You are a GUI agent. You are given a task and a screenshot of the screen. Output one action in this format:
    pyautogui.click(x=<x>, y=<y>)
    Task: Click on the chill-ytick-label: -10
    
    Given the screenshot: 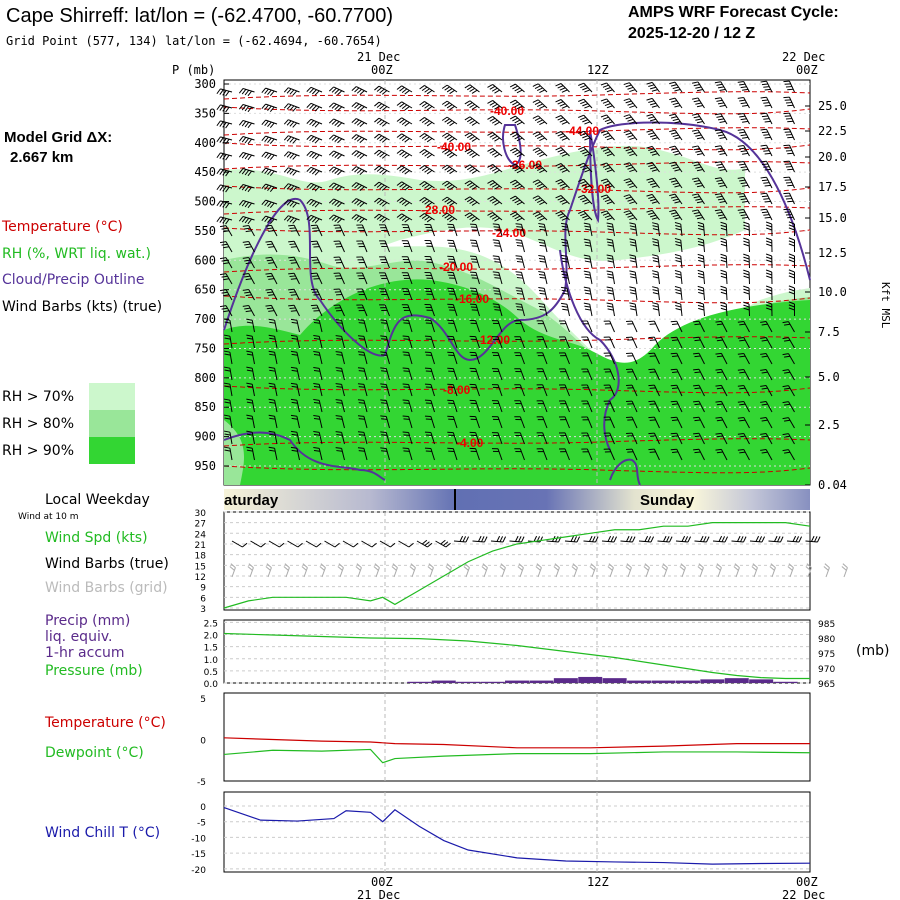 What is the action you would take?
    pyautogui.click(x=198, y=839)
    